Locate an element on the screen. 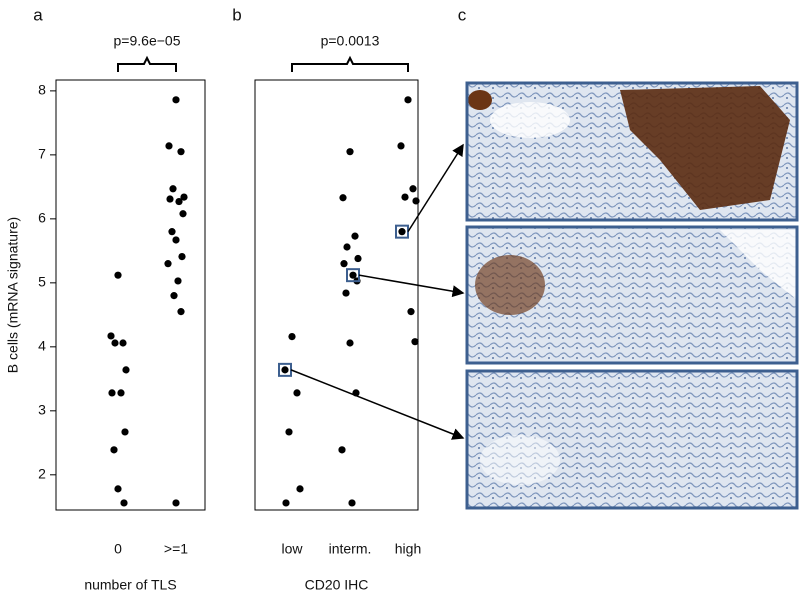  panel-label: c is located at coordinates (462, 14).